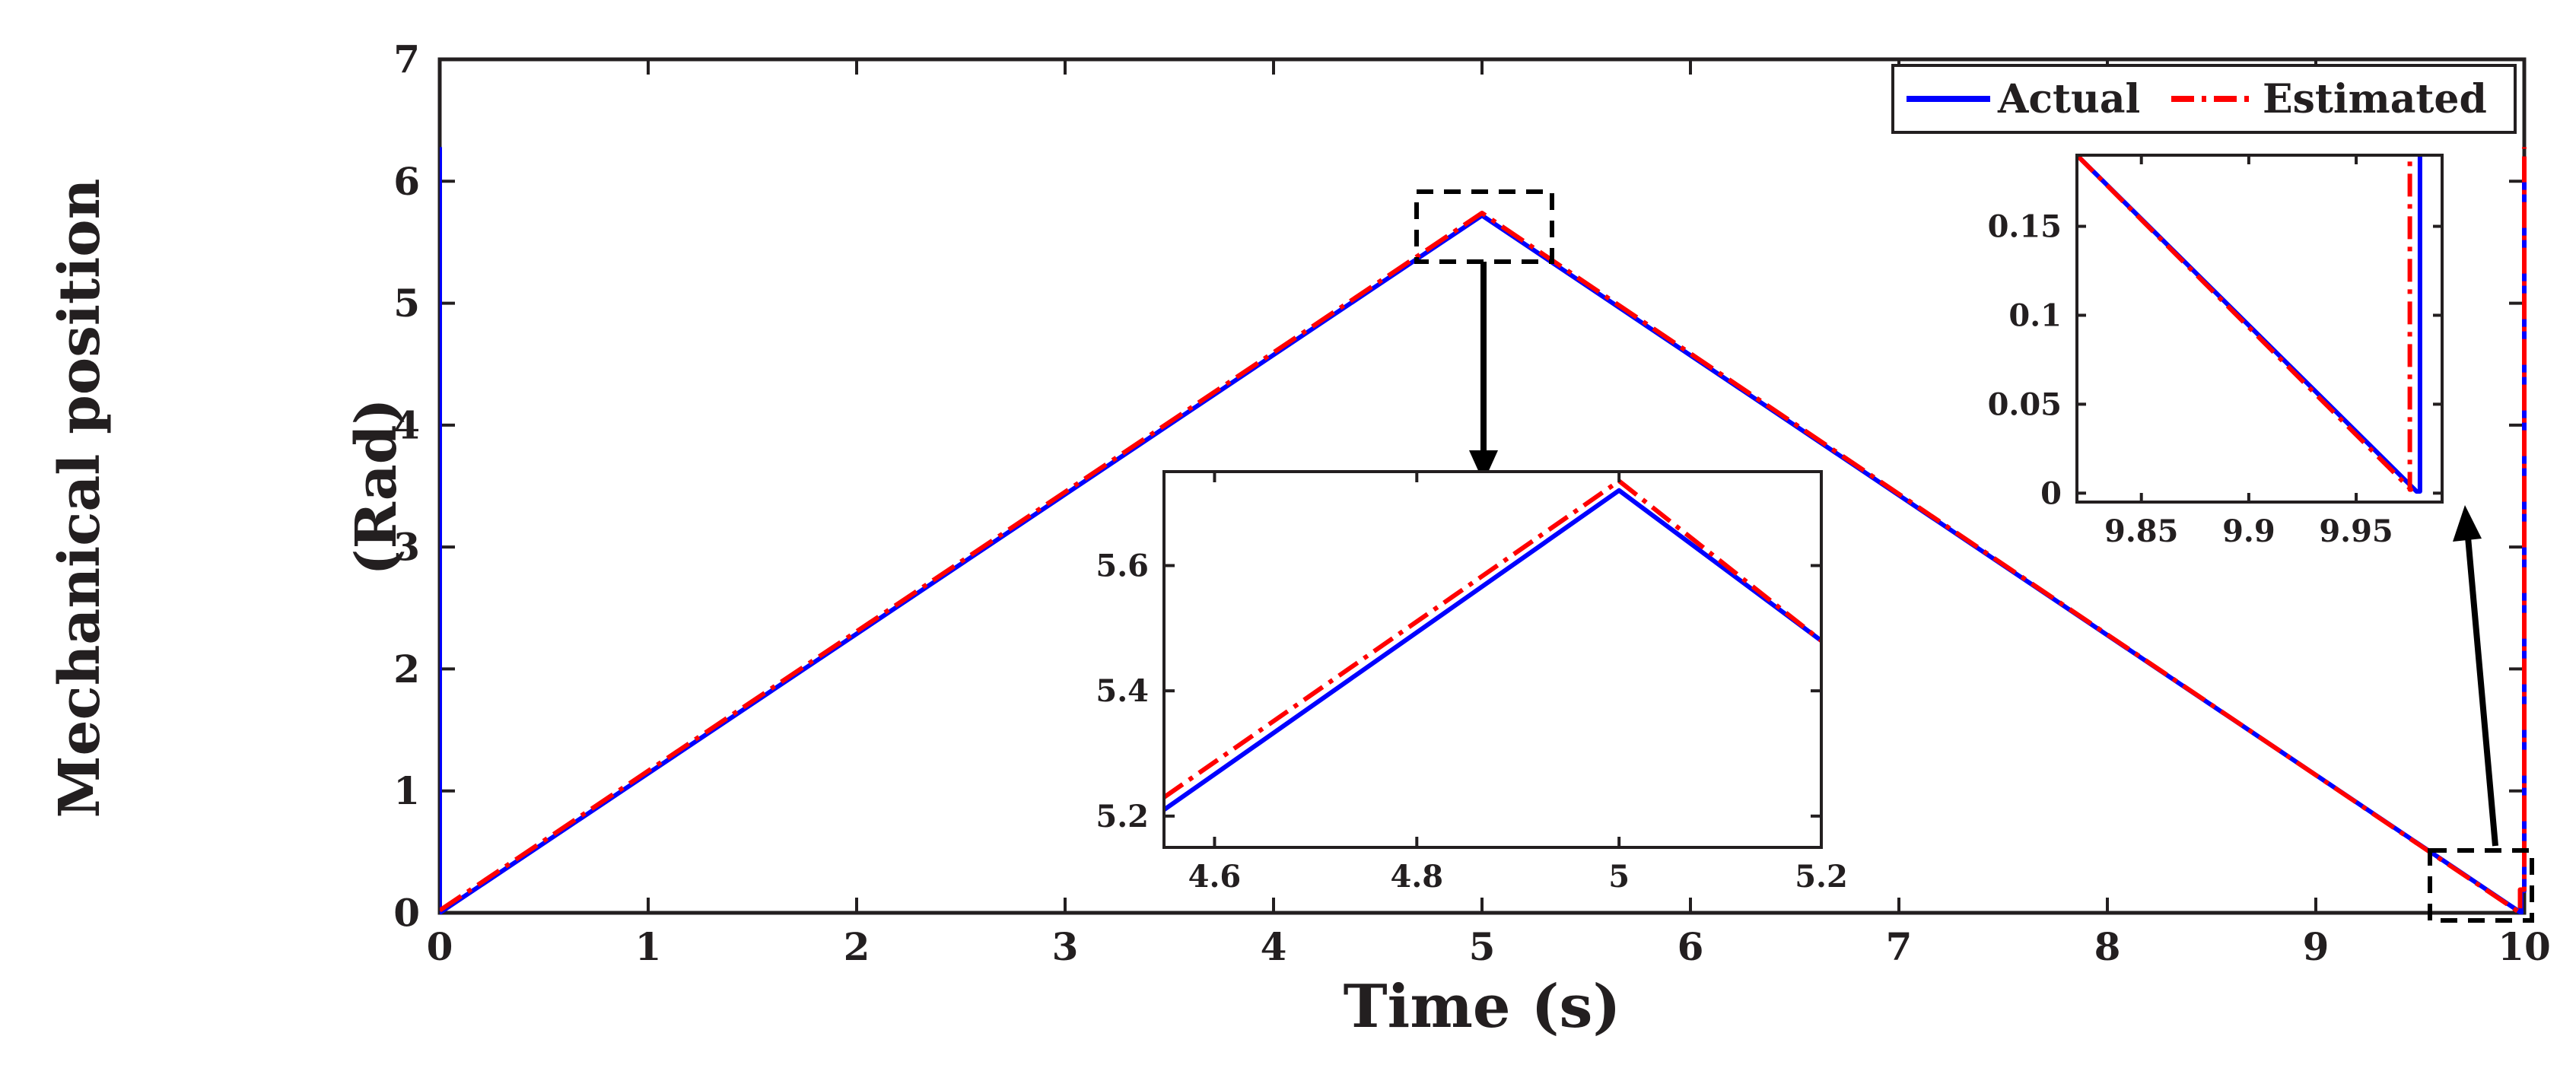  What do you see at coordinates (1417, 877) in the screenshot?
I see `inset1-xtick-label: 4.8` at bounding box center [1417, 877].